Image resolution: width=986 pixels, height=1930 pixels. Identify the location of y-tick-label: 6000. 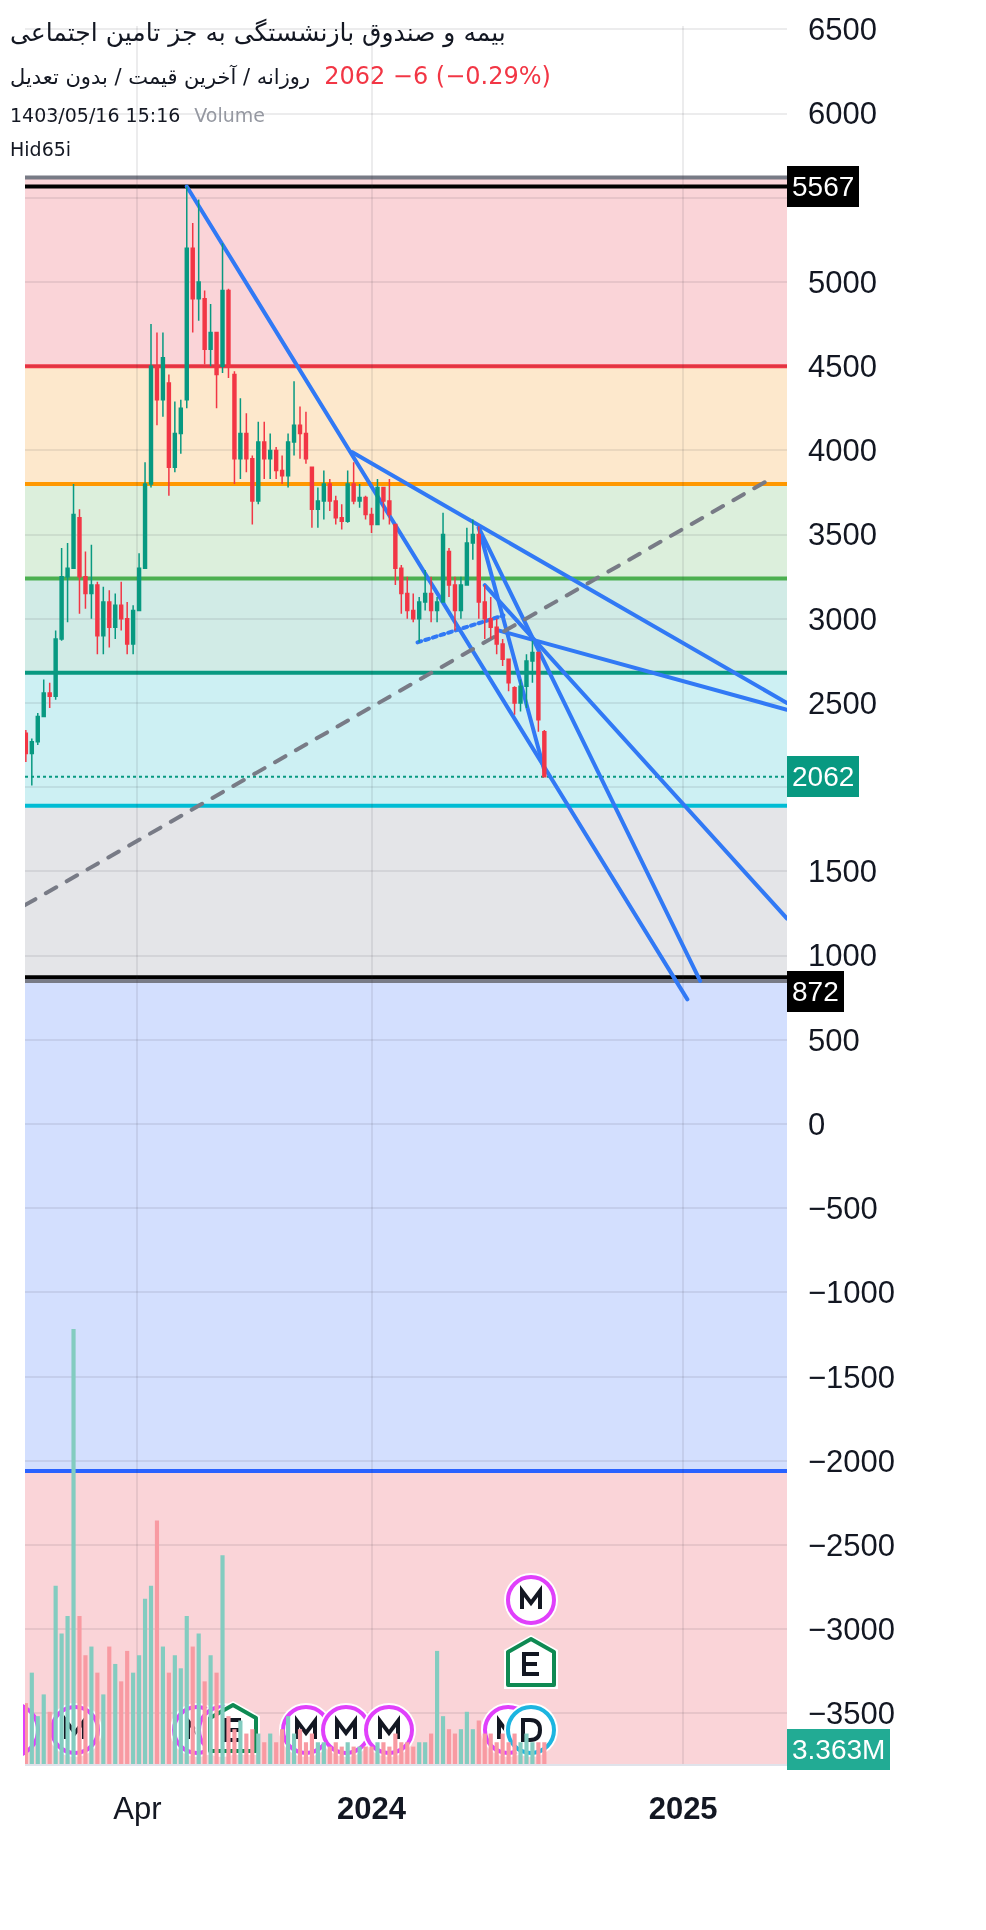
(842, 114).